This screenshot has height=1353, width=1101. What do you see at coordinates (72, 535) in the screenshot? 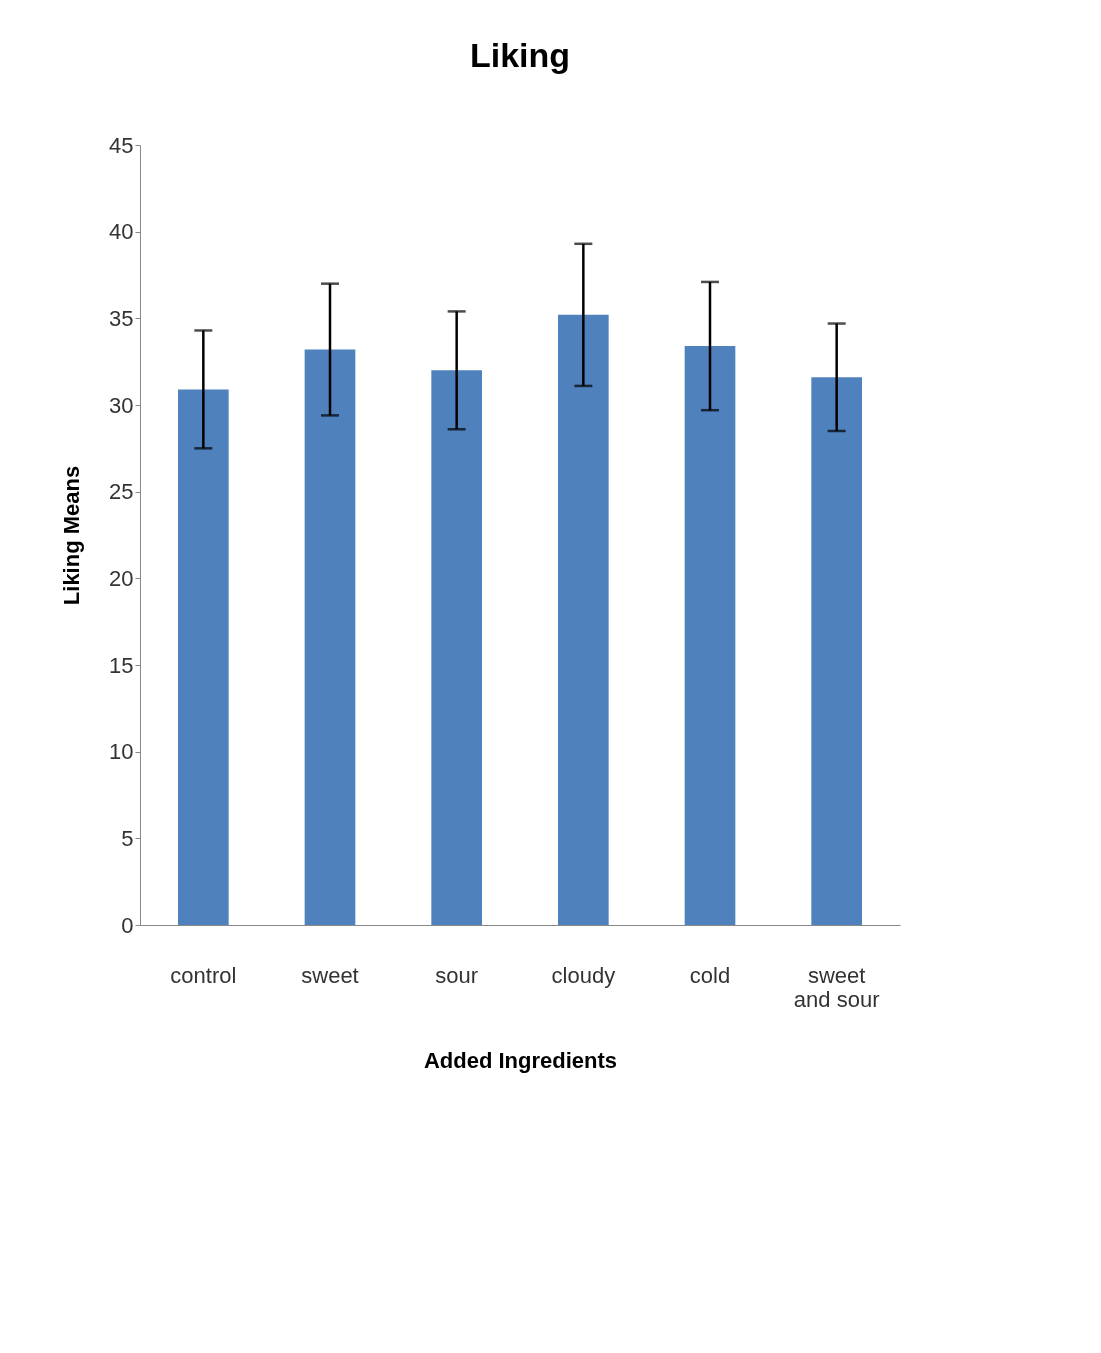
I see `y-axis-title: Liking Means` at bounding box center [72, 535].